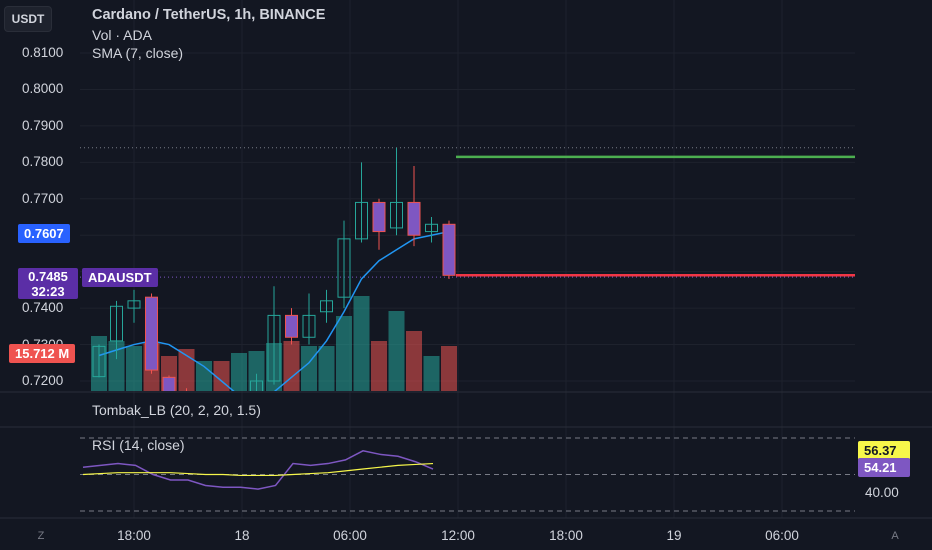  Describe the element at coordinates (895, 536) in the screenshot. I see `auto-scale-button: A` at that location.